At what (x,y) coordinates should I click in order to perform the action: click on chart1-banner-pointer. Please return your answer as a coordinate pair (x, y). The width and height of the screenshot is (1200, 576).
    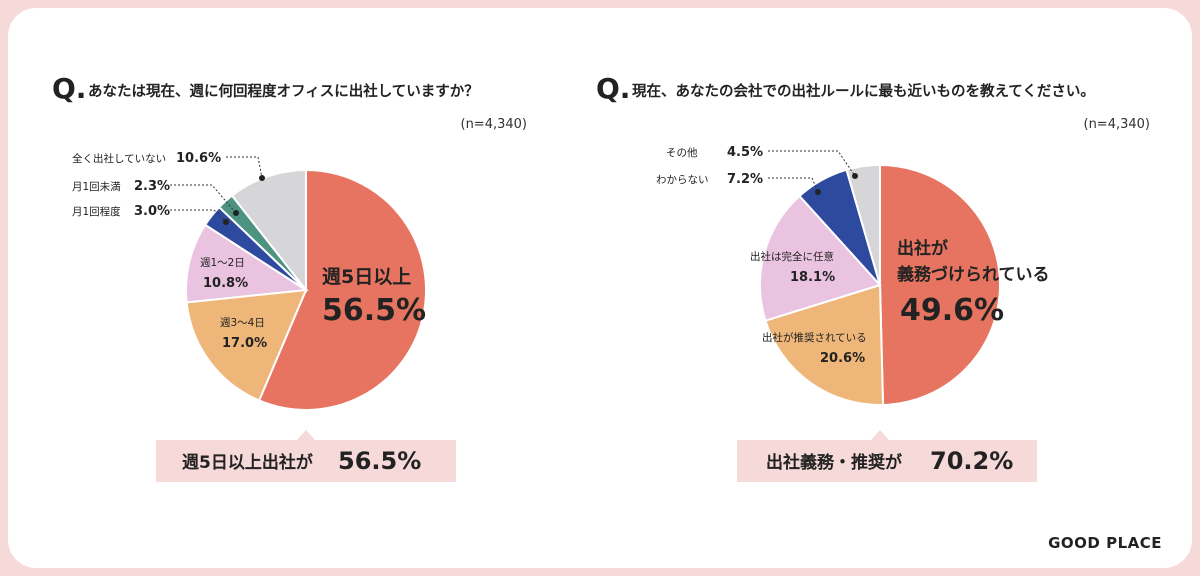
    Looking at the image, I should click on (306, 435).